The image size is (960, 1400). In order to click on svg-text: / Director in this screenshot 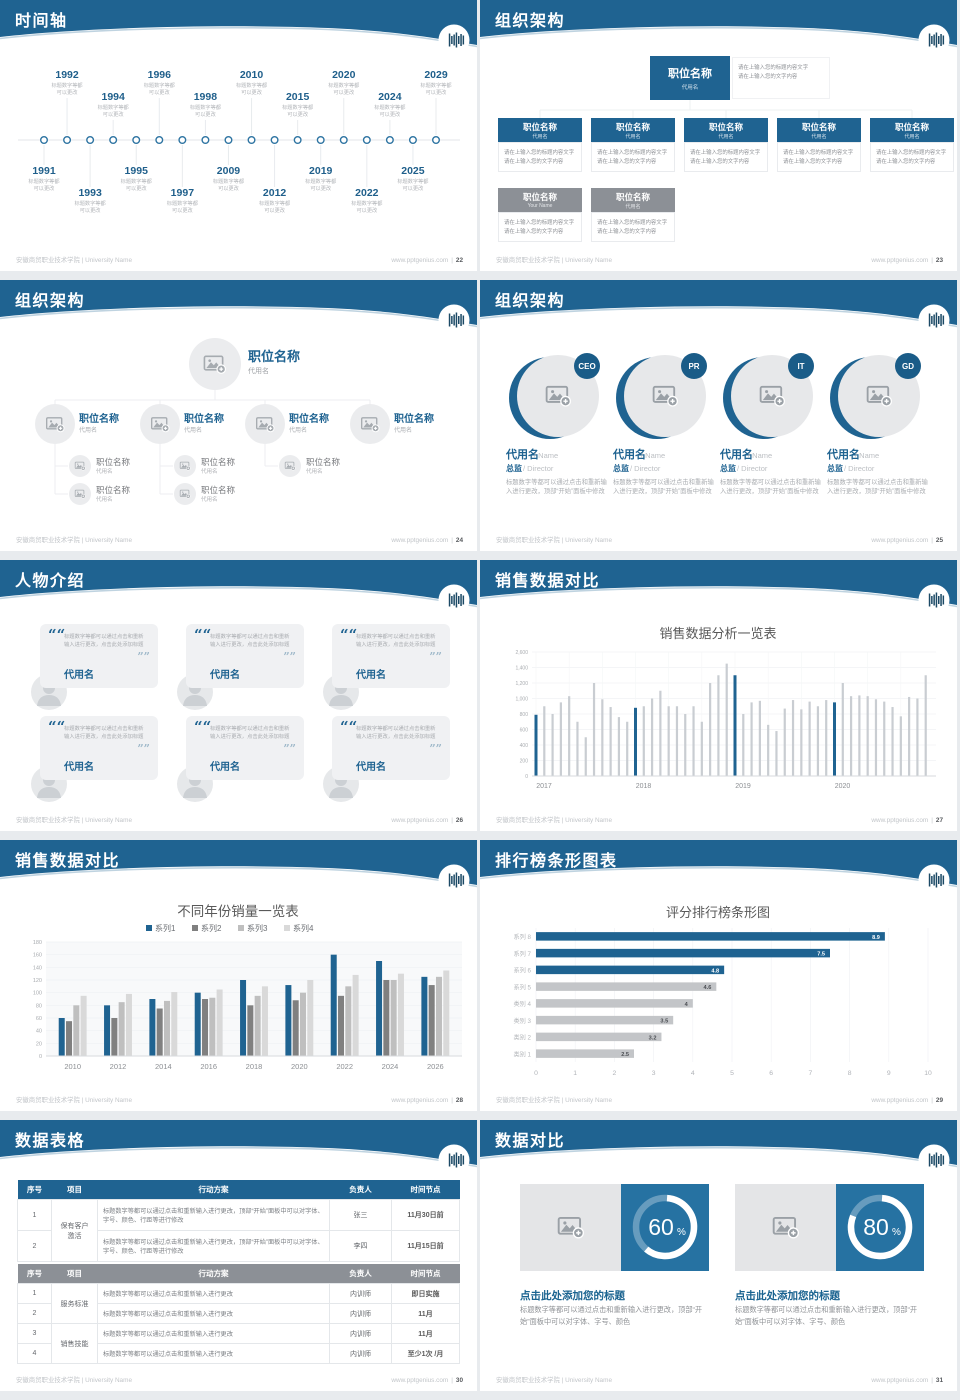, I will do `click(538, 468)`.